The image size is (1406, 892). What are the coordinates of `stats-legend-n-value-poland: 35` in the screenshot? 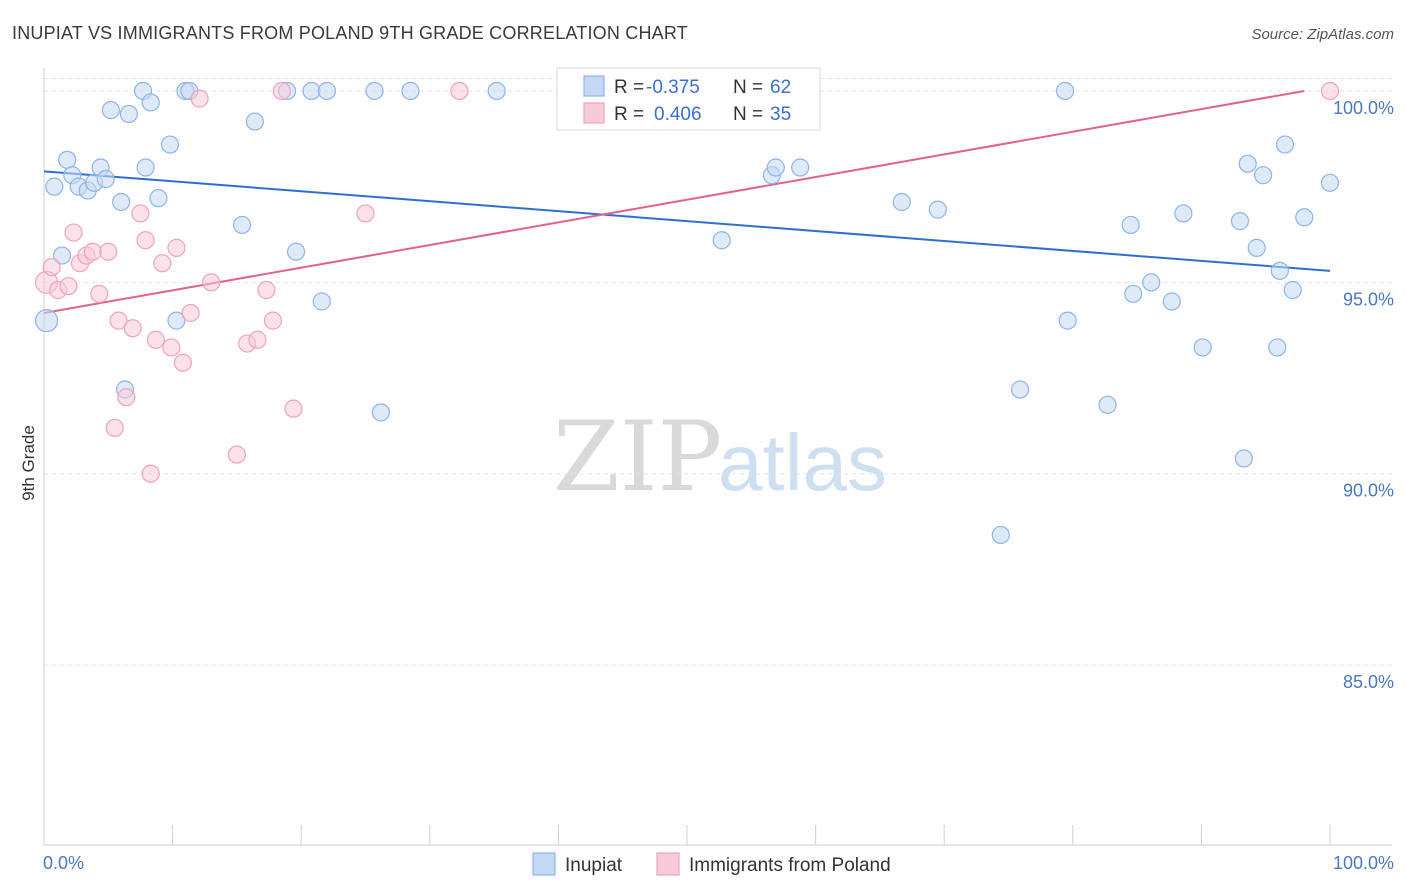 It's located at (780, 114).